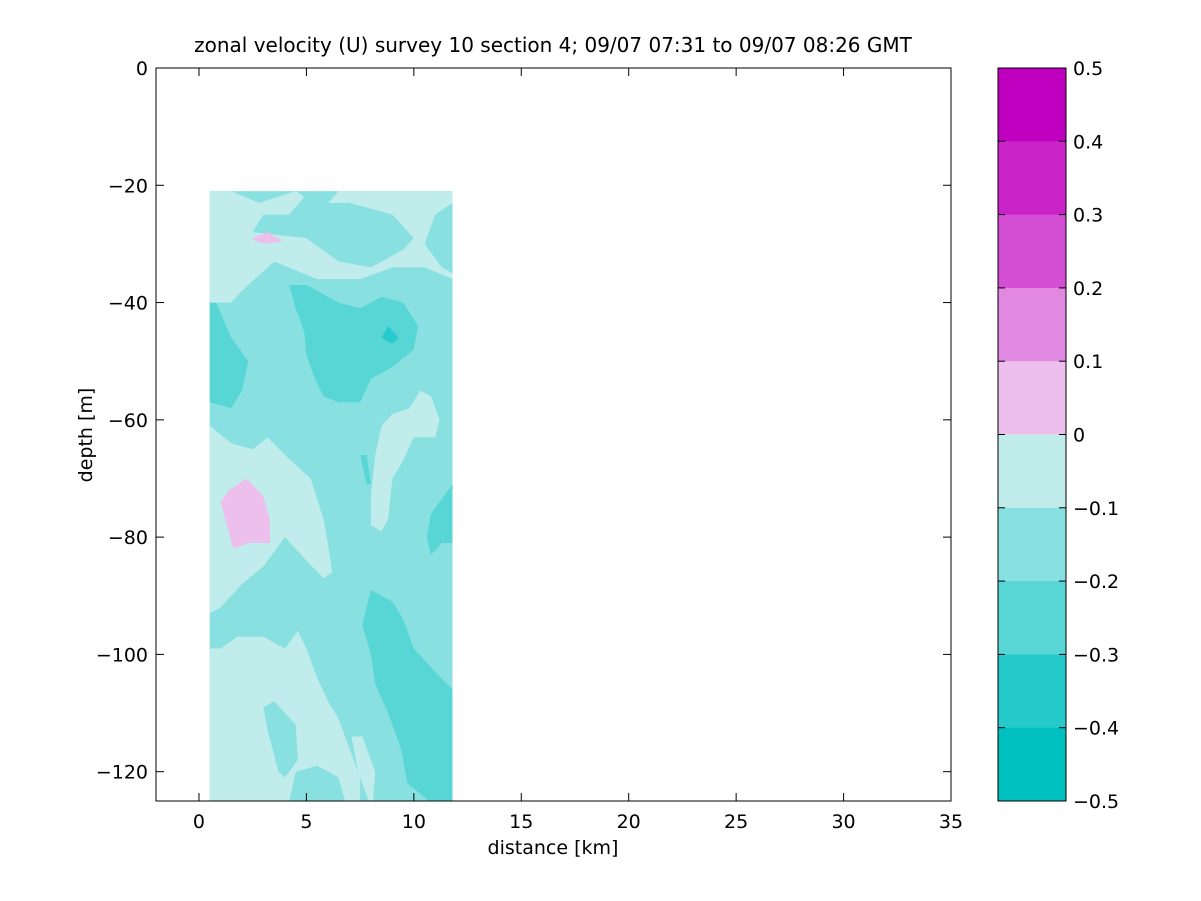 The width and height of the screenshot is (1201, 901). What do you see at coordinates (1096, 655) in the screenshot?
I see `colorbar-tick-label: −0.3` at bounding box center [1096, 655].